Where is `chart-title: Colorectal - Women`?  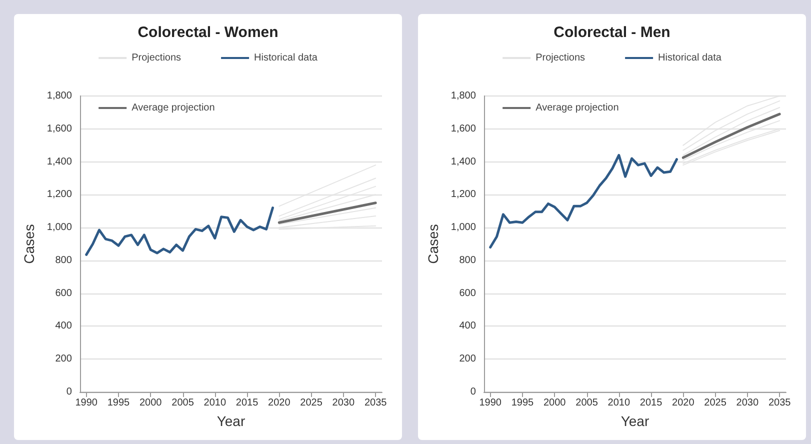
chart-title: Colorectal - Women is located at coordinates (208, 32).